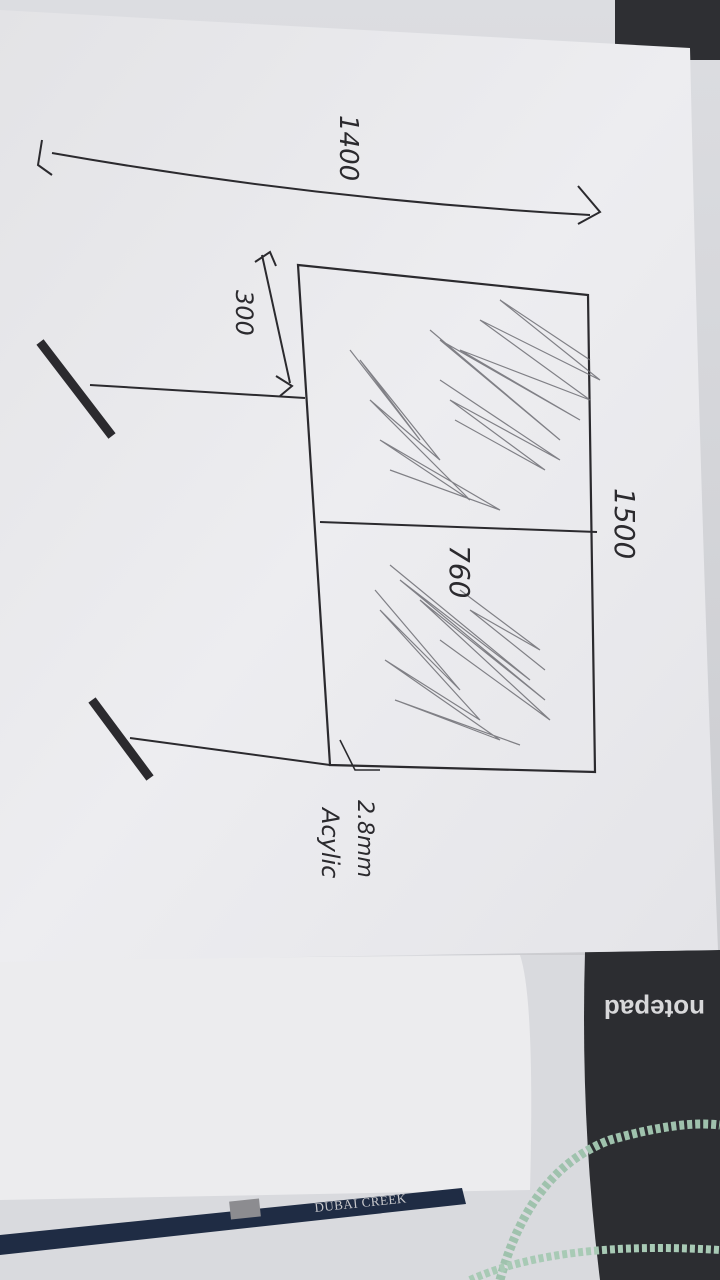  I want to click on pencil-band, so click(245, 1209).